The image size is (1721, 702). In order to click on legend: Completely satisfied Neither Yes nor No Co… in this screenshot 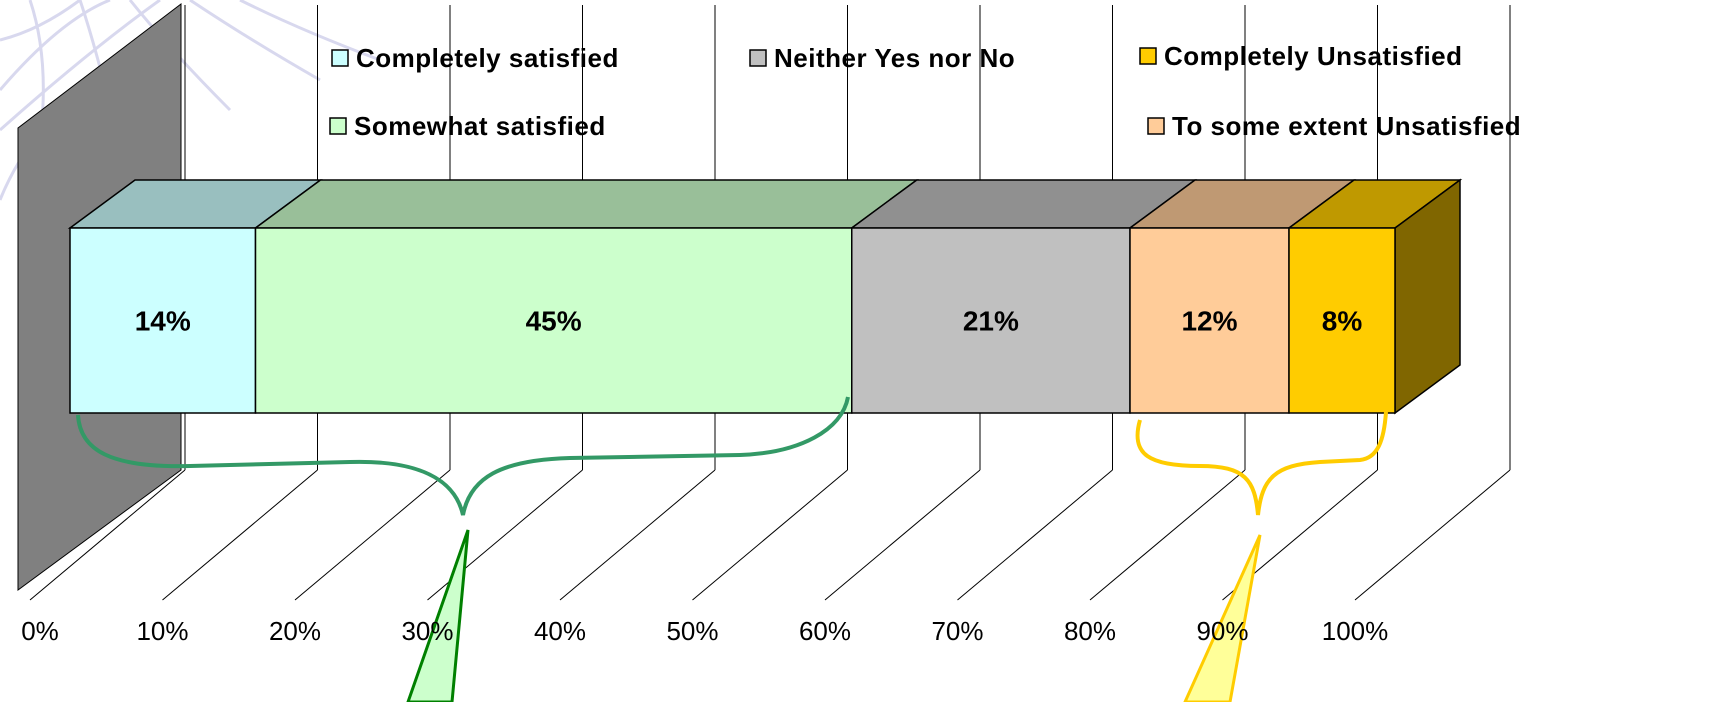, I will do `click(925, 91)`.